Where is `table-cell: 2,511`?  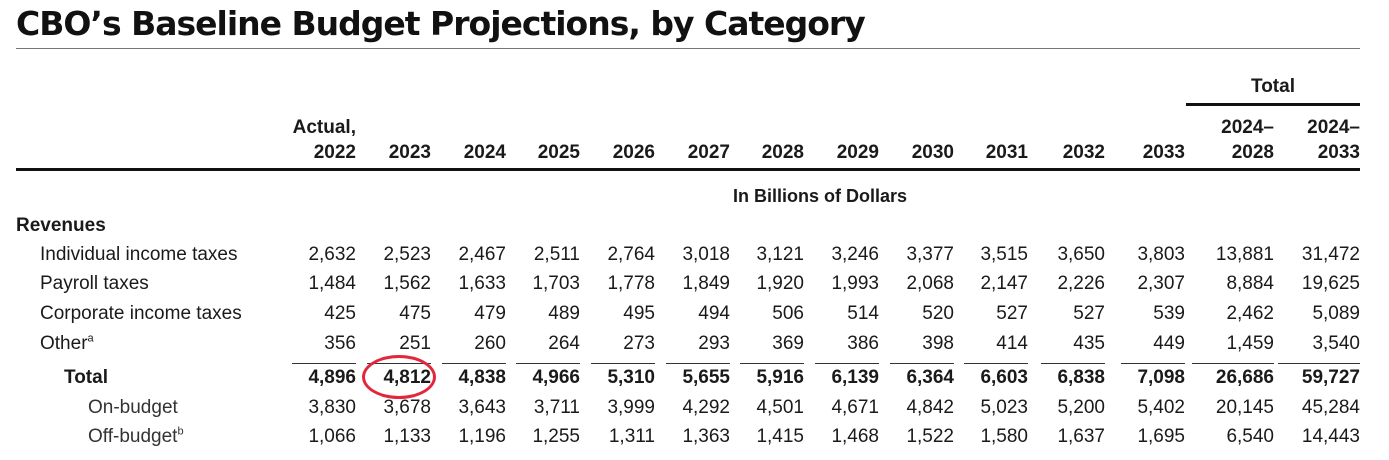
table-cell: 2,511 is located at coordinates (556, 254).